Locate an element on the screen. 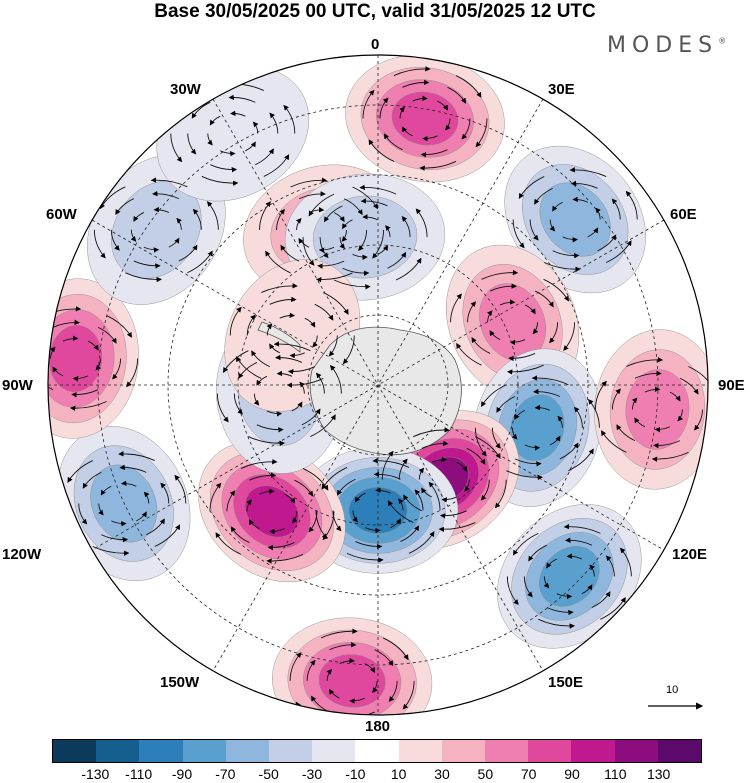 The height and width of the screenshot is (783, 750). colorbar-tick-label: 130 is located at coordinates (658, 774).